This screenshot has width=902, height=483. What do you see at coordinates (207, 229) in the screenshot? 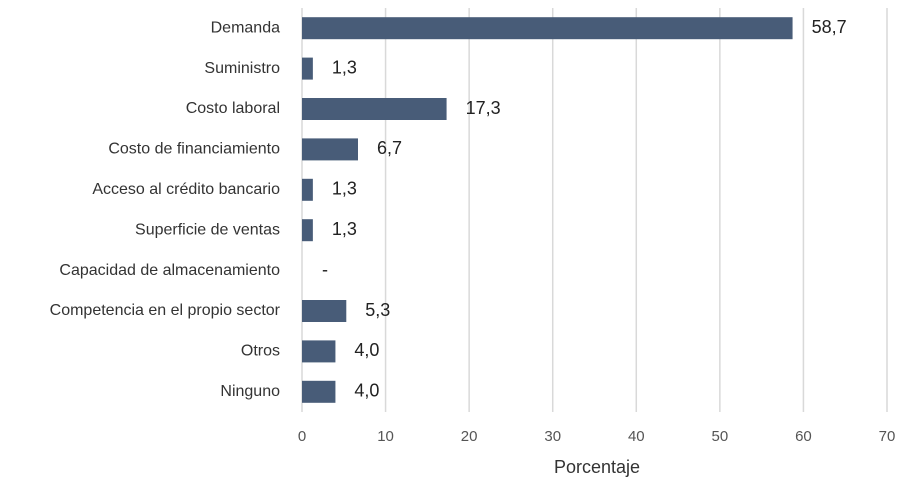
I see `y-tick-label: Superficie de ventas` at bounding box center [207, 229].